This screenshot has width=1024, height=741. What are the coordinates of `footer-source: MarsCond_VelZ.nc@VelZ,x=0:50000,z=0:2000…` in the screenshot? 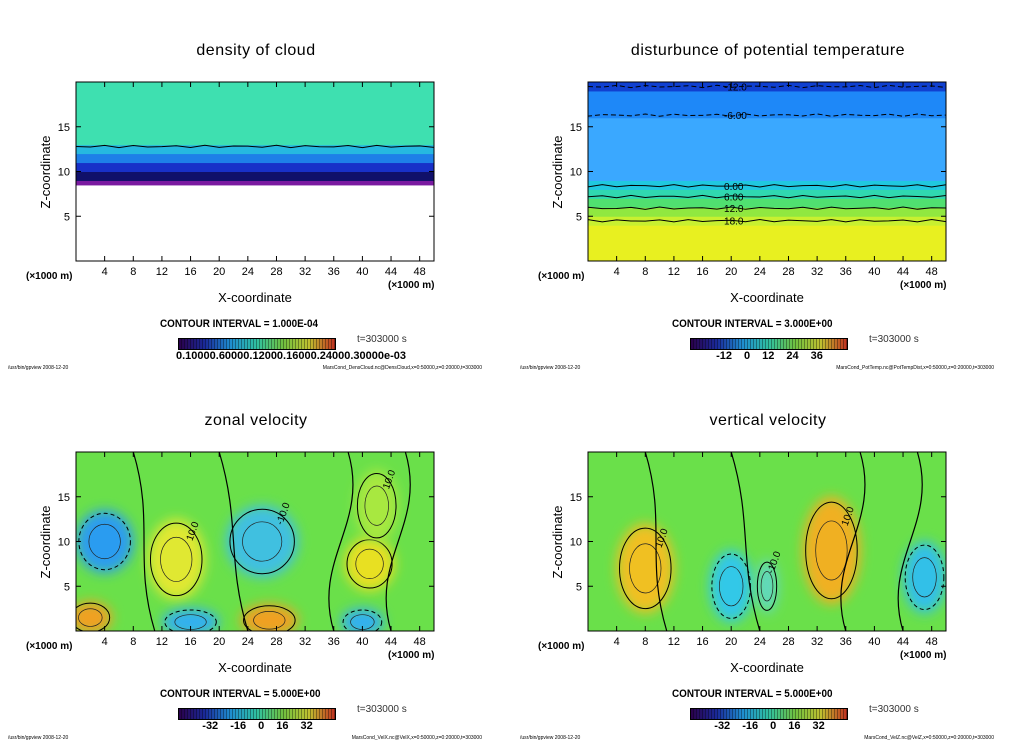 It's located at (929, 738).